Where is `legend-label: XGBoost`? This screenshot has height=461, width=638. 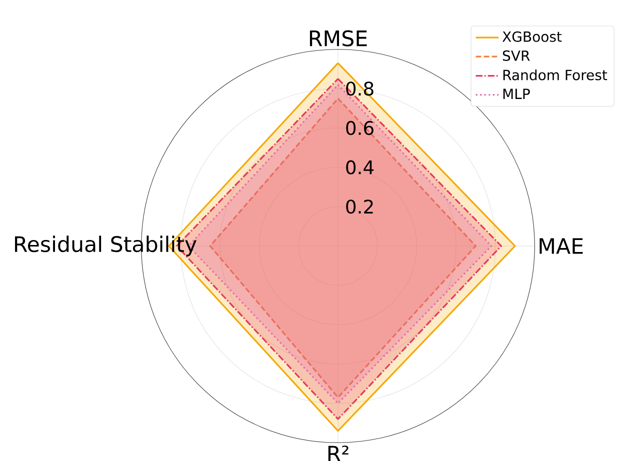
legend-label: XGBoost is located at coordinates (532, 36).